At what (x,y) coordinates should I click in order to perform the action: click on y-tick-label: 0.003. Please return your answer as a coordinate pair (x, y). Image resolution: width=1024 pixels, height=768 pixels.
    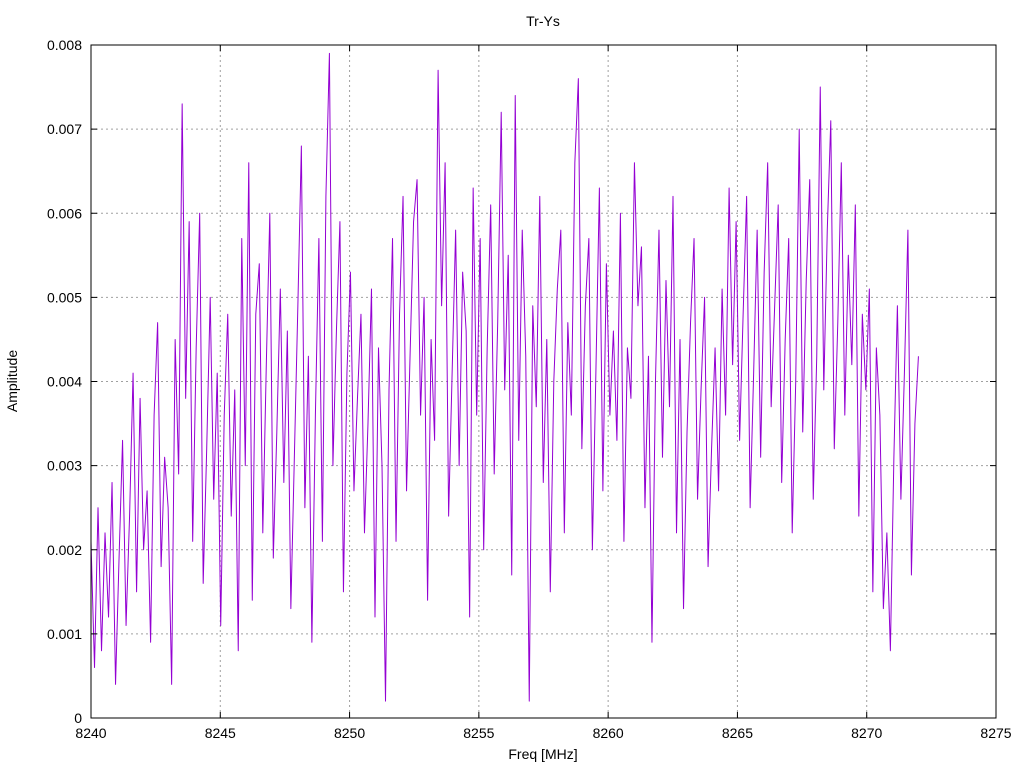
    Looking at the image, I should click on (64, 466).